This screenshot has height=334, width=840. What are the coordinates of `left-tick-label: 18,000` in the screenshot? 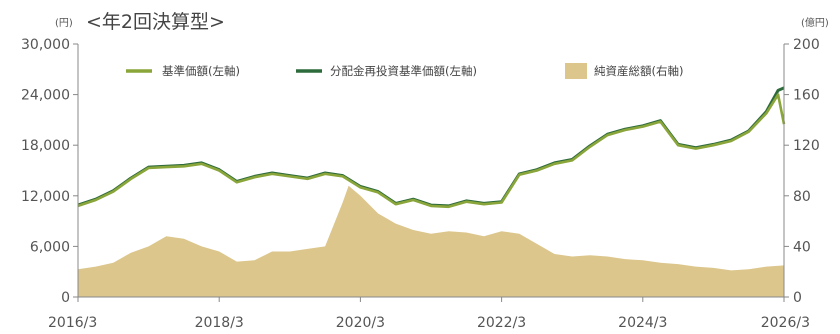 It's located at (45, 146).